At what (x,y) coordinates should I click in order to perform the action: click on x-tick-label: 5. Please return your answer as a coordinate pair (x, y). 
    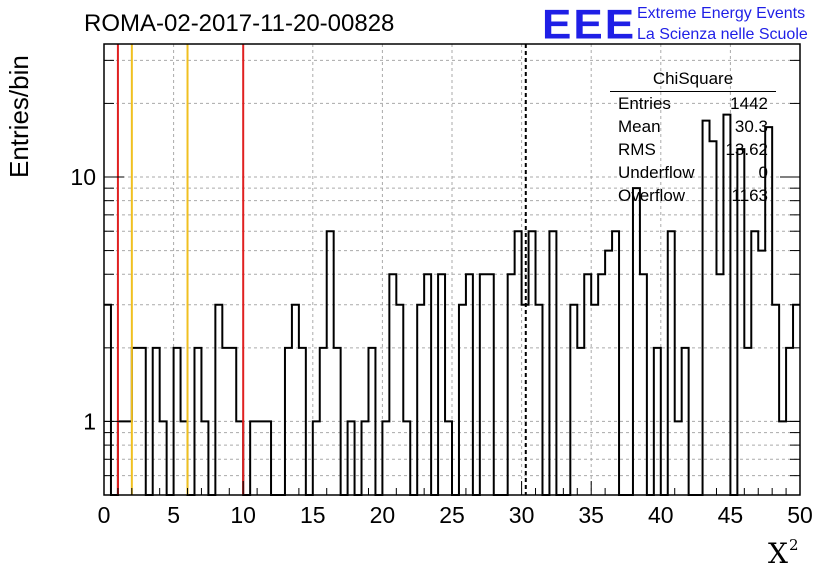
    Looking at the image, I should click on (173, 515).